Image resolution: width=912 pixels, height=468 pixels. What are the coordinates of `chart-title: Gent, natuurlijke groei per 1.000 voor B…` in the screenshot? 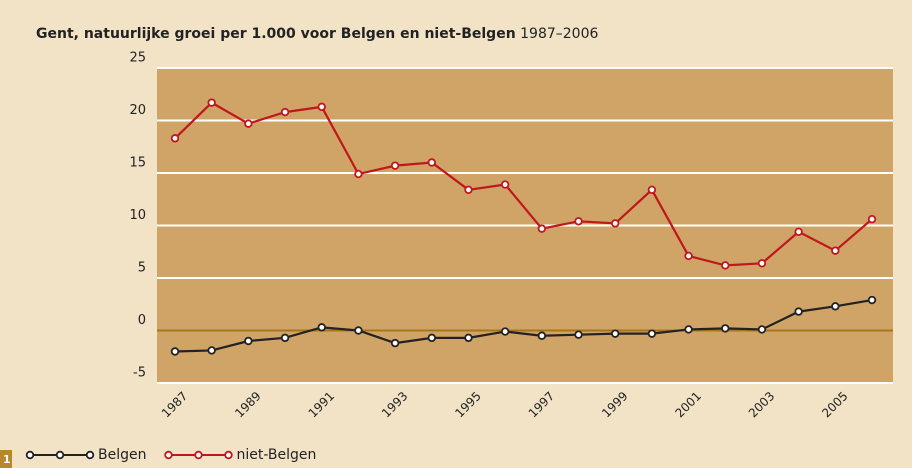 It's located at (317, 34).